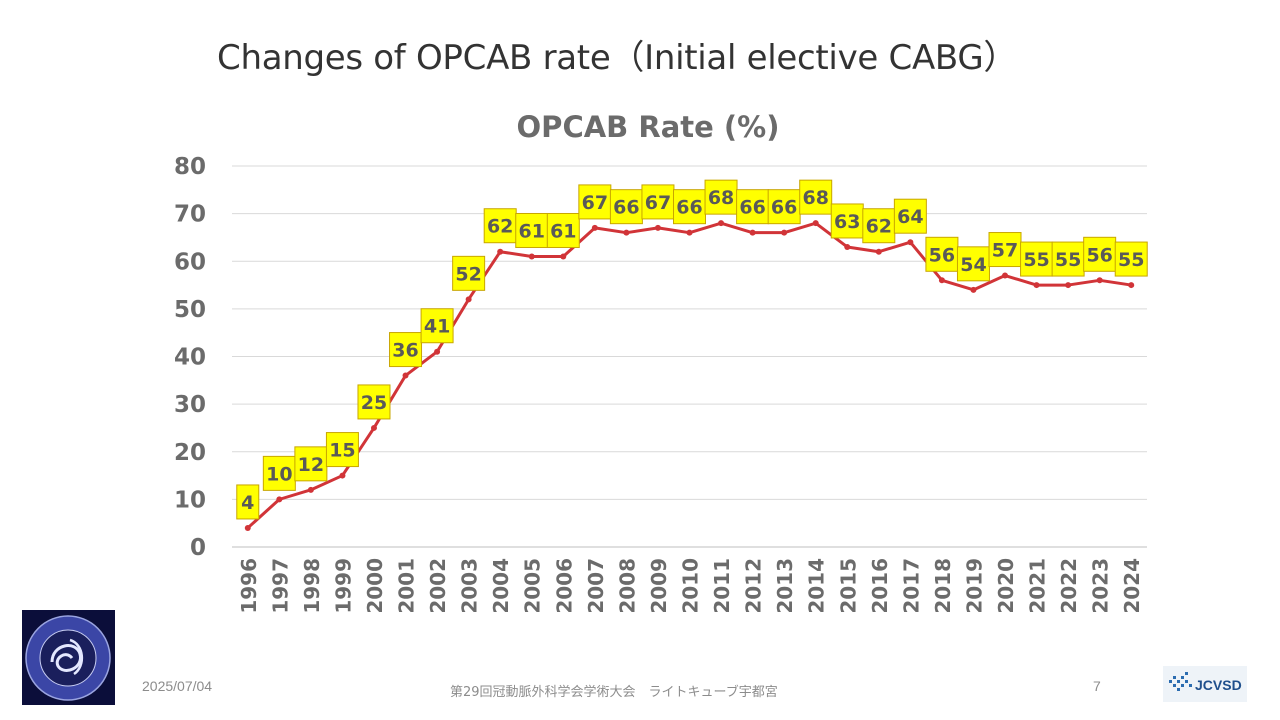 The image size is (1280, 720). Describe the element at coordinates (847, 222) in the screenshot. I see `data-label-2015: 63` at that location.